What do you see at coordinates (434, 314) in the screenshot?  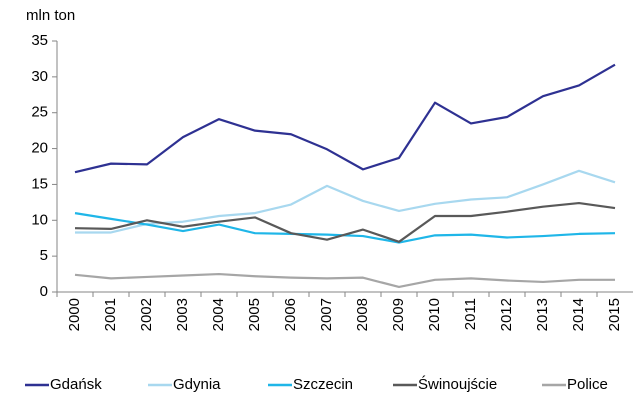 I see `x-tick-label: 2010` at bounding box center [434, 314].